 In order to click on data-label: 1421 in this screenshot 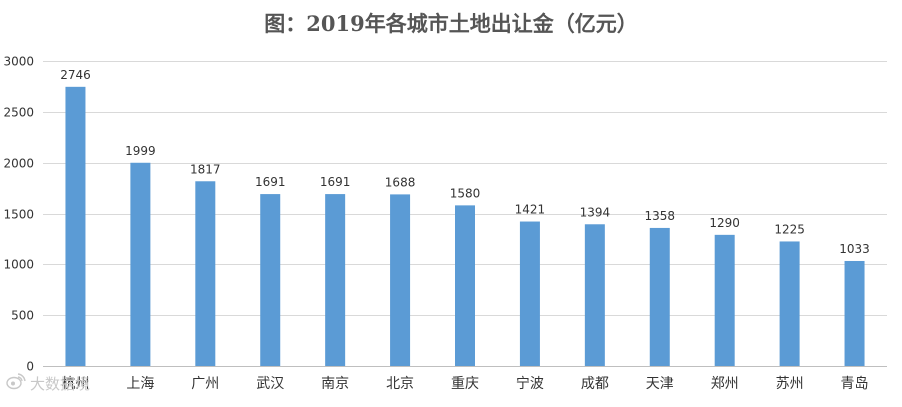, I will do `click(530, 210)`.